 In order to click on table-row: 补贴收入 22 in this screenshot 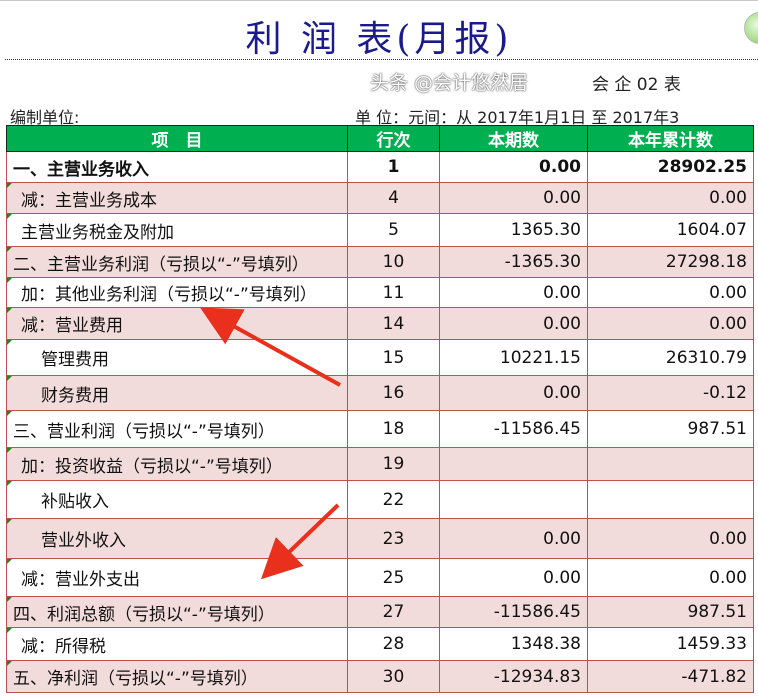, I will do `click(380, 499)`.